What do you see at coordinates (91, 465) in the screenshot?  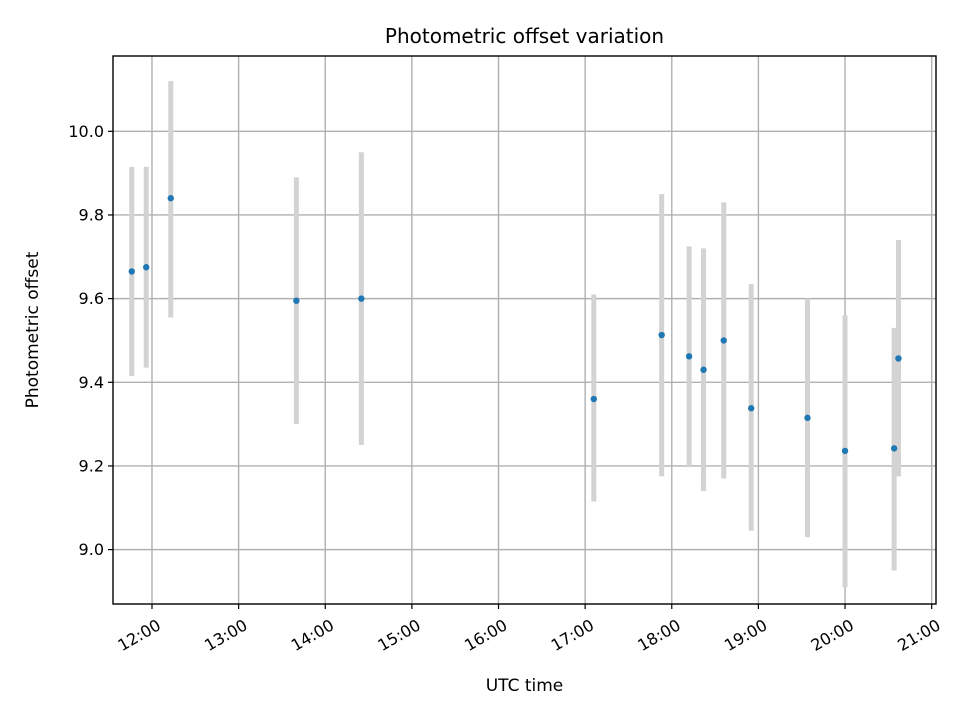 I see `y-tick-label: 9.2` at bounding box center [91, 465].